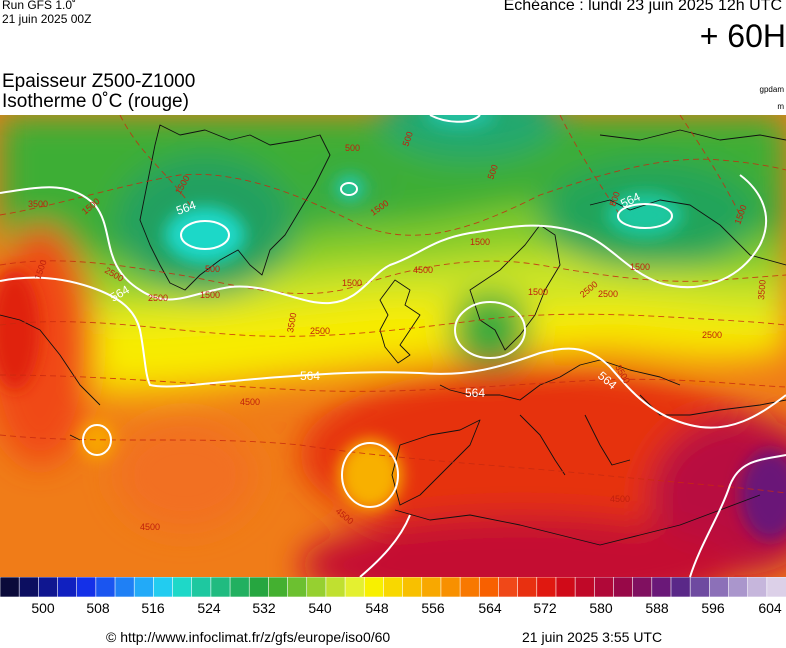 The width and height of the screenshot is (786, 648). I want to click on echeance-label: Echéance : lundi 23 juin 2025 12h UTC, so click(642, 7).